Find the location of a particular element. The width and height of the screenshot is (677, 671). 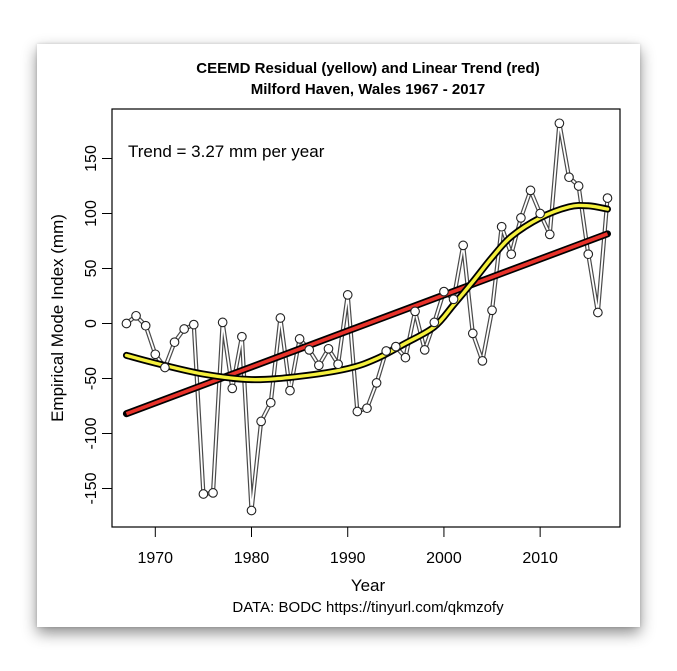

x-tick-label: 1970 is located at coordinates (155, 558).